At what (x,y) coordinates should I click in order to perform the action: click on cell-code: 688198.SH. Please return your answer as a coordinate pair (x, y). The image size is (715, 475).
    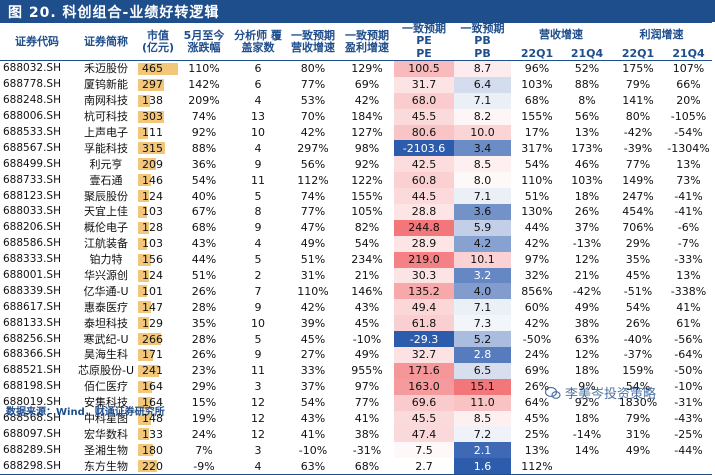
    Looking at the image, I should click on (32, 386).